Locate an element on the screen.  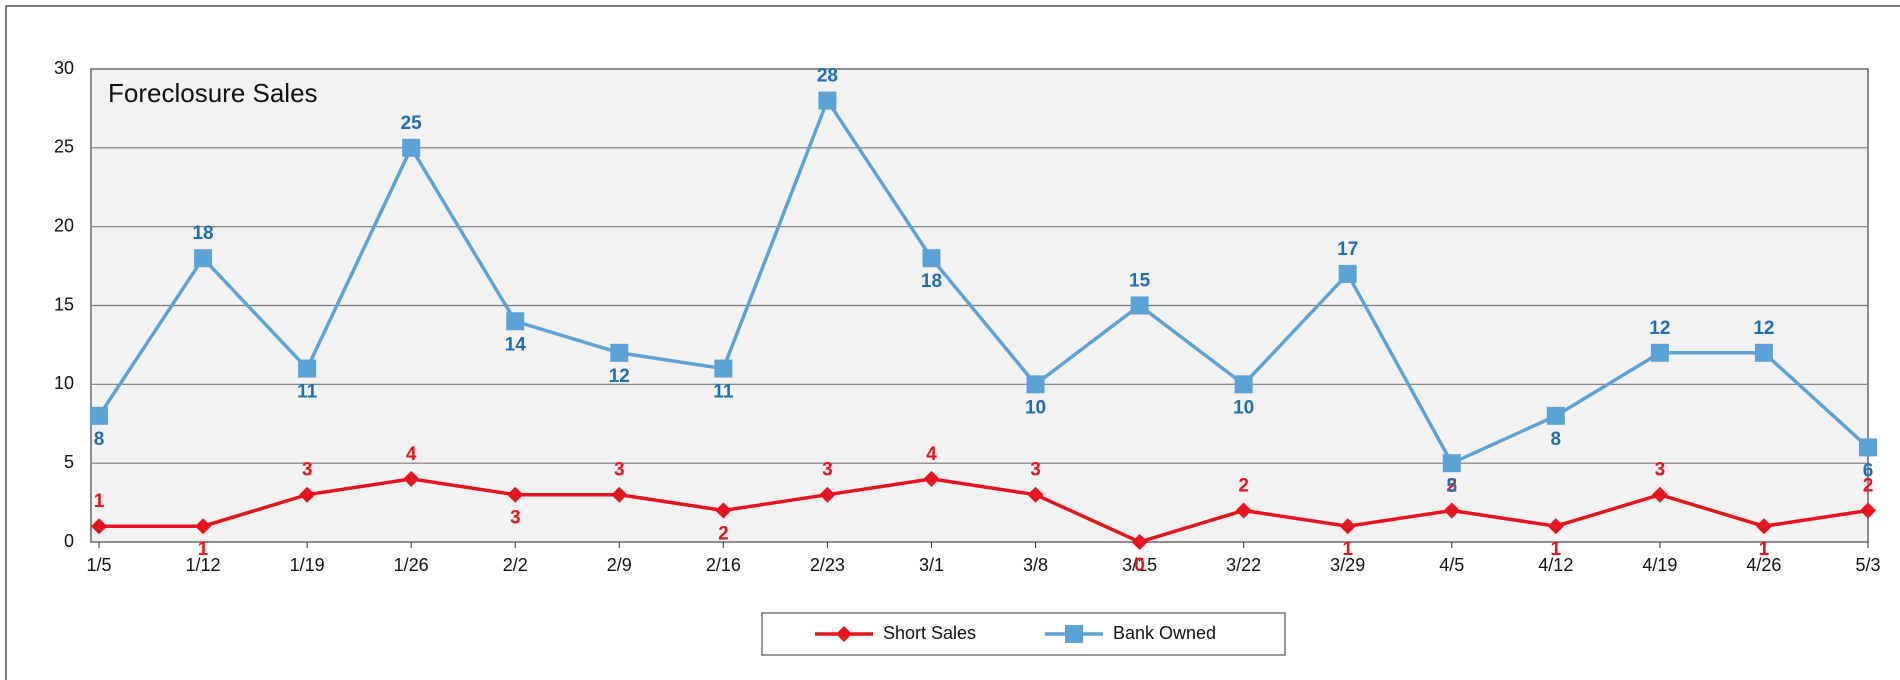
chart-title: Foreclosure Sales is located at coordinates (213, 93).